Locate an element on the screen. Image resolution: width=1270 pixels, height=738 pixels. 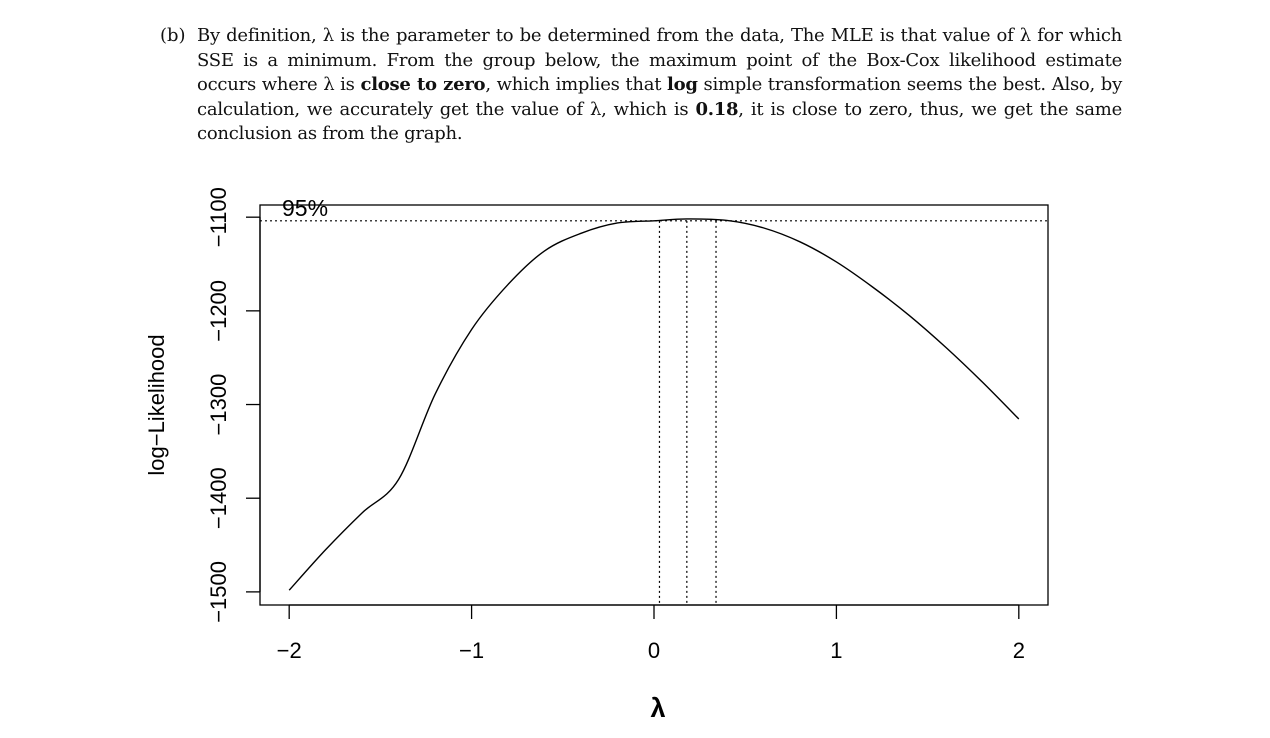
ci-label: 95% is located at coordinates (305, 208).